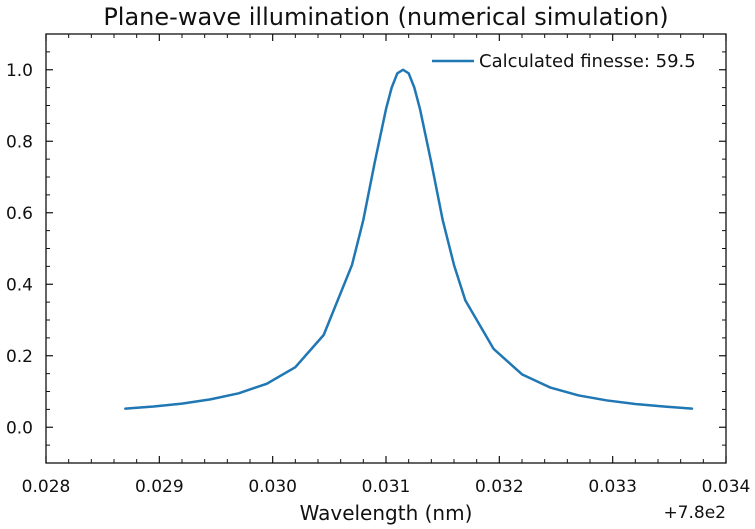 The image size is (755, 529). I want to click on y-tick-label: 0.0, so click(19, 428).